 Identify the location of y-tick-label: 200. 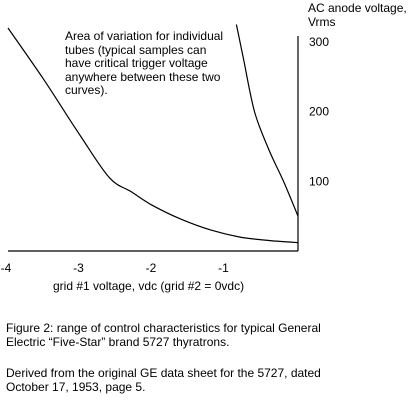
(319, 112).